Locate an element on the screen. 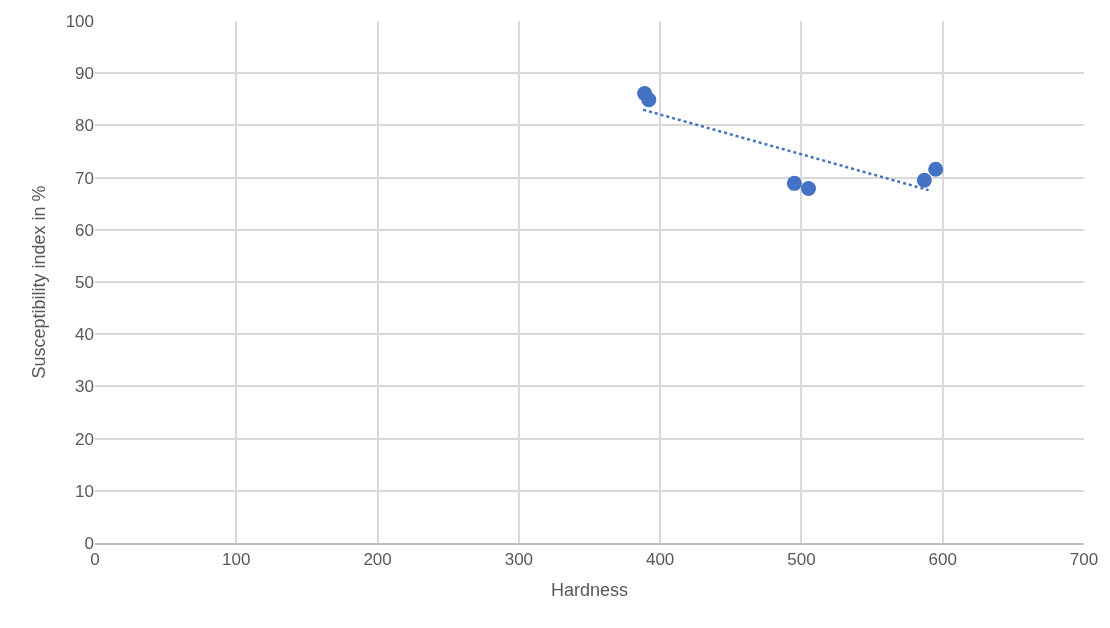  x-tick-label: 400 is located at coordinates (660, 560).